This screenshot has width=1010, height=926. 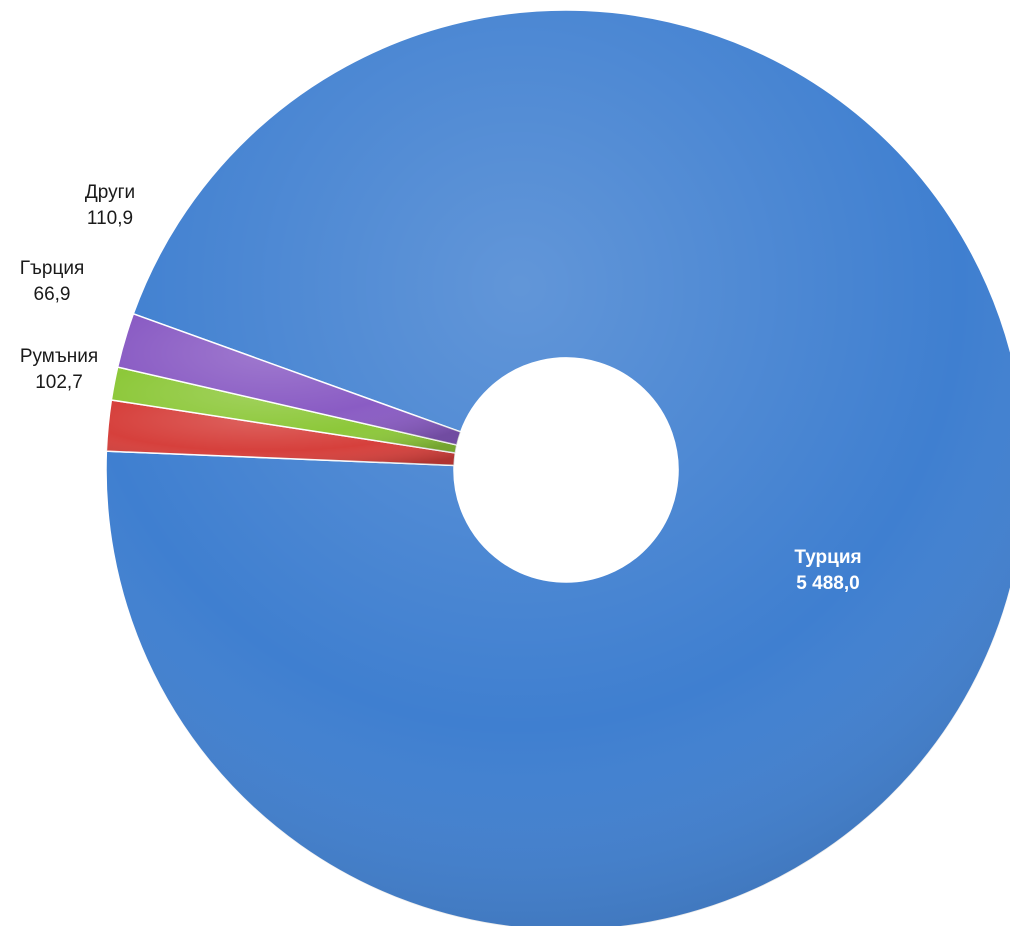 What do you see at coordinates (827, 583) in the screenshot?
I see `slice-1-value-label: 5 488,0` at bounding box center [827, 583].